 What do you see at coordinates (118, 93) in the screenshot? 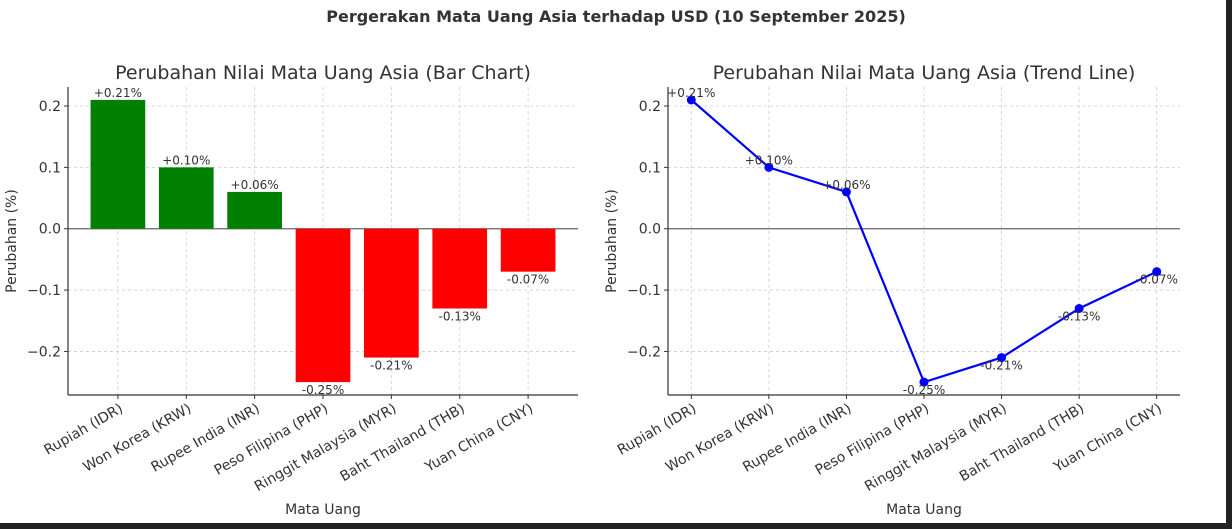
I see `bar-data-label: +0.21%` at bounding box center [118, 93].